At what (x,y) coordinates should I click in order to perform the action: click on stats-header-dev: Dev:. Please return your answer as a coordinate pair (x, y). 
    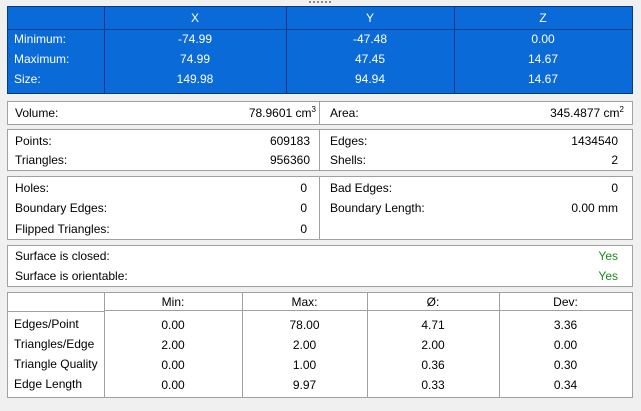
    Looking at the image, I should click on (565, 302).